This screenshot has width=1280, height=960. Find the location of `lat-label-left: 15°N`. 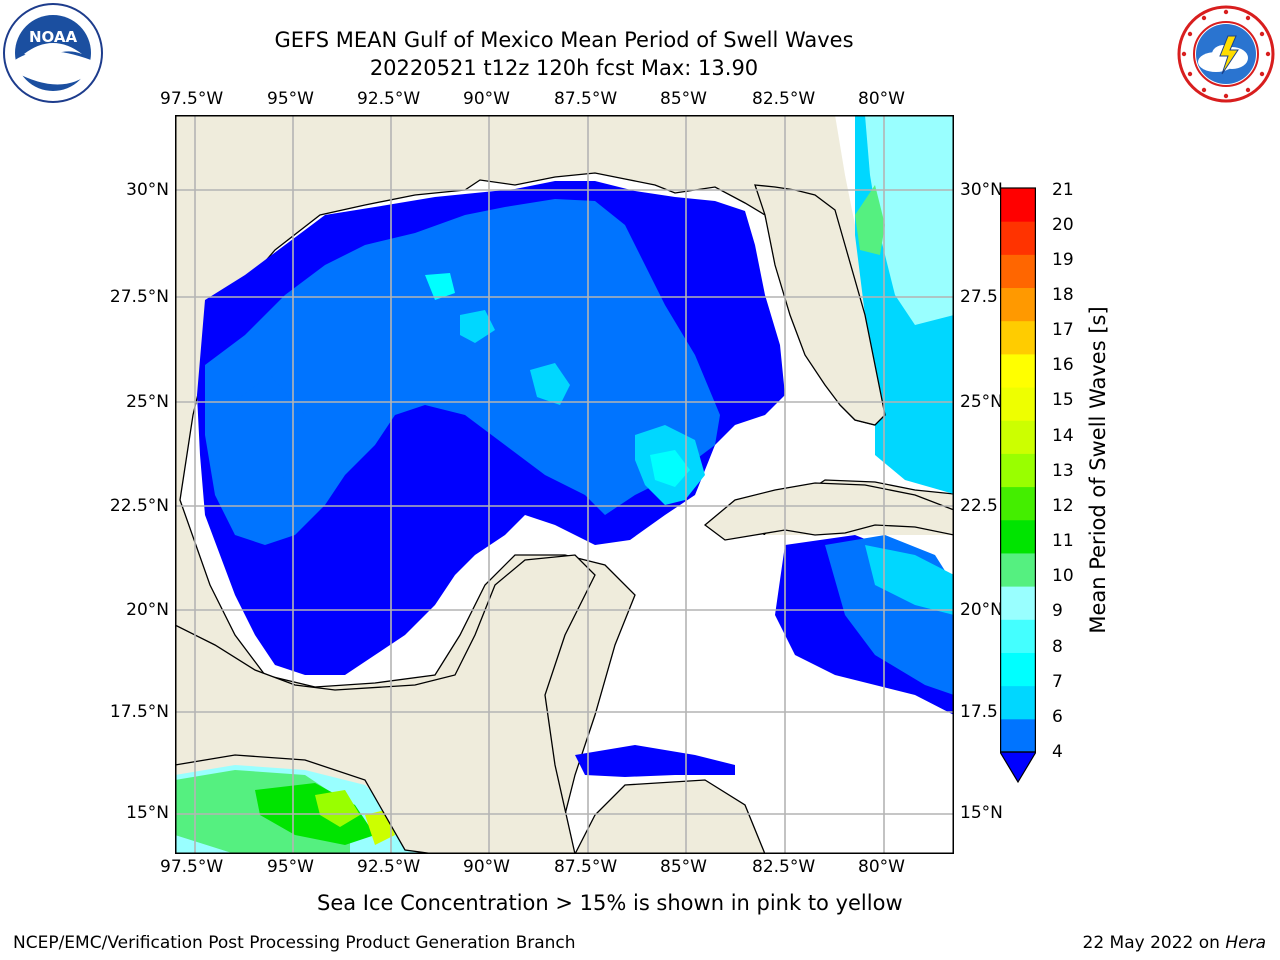

lat-label-left: 15°N is located at coordinates (147, 813).